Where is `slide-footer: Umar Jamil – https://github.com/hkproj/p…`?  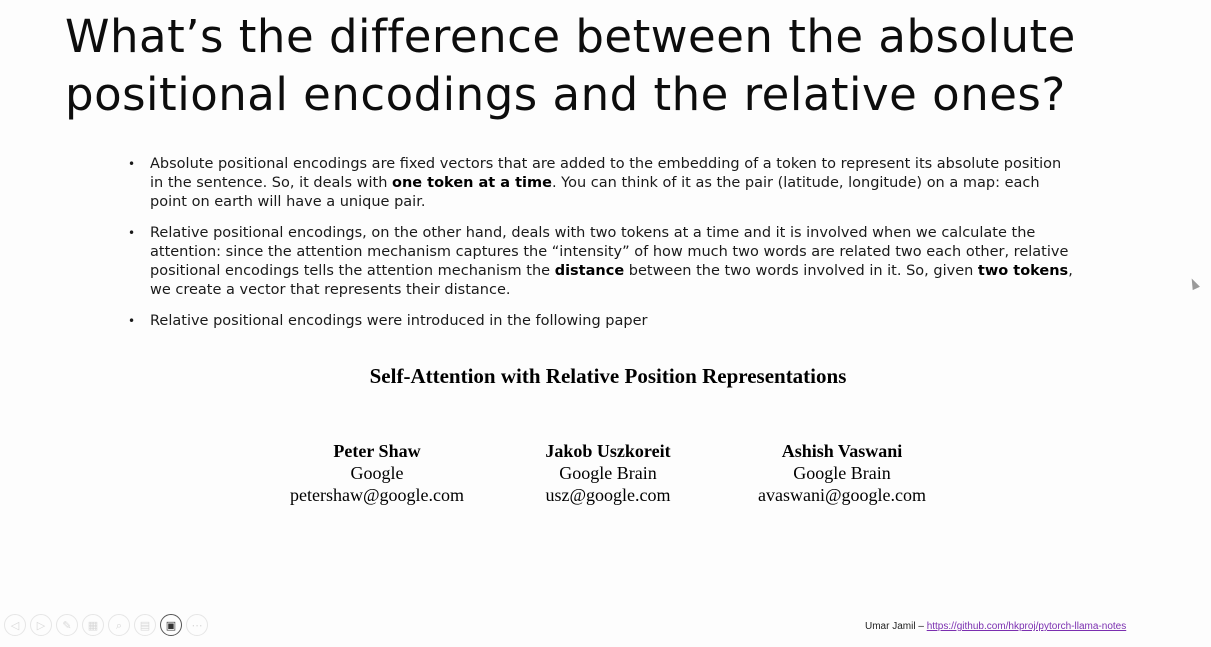 slide-footer: Umar Jamil – https://github.com/hkproj/p… is located at coordinates (995, 626).